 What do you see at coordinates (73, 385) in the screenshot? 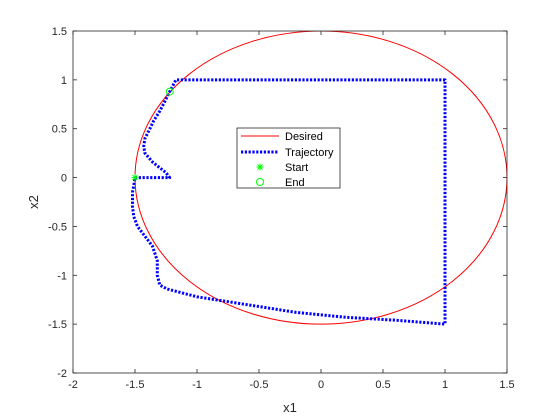
I see `x-tick-label: -2` at bounding box center [73, 385].